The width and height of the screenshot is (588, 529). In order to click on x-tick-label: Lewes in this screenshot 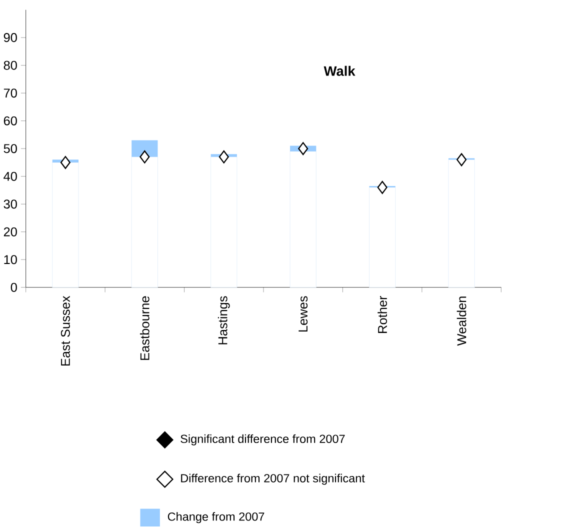, I will do `click(303, 314)`.